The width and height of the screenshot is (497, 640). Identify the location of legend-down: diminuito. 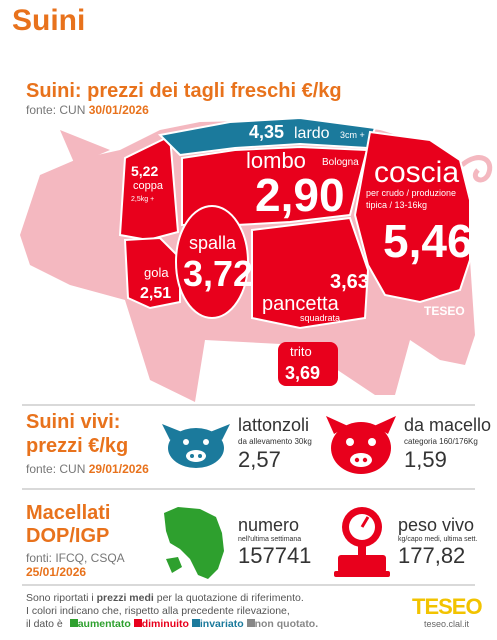
(161, 624).